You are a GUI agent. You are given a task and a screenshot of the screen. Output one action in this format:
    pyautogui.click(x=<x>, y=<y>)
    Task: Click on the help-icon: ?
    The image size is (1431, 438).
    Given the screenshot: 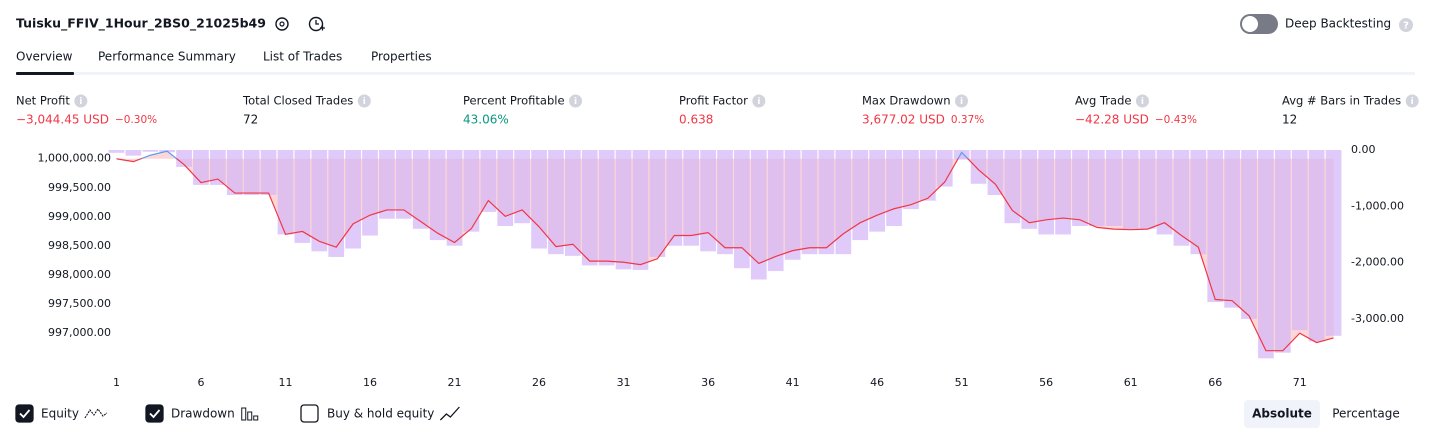 What is the action you would take?
    pyautogui.click(x=1406, y=25)
    